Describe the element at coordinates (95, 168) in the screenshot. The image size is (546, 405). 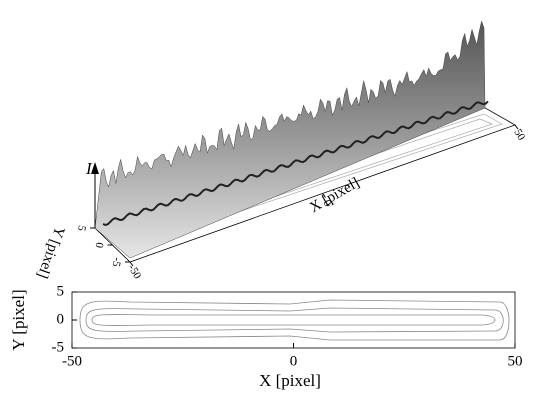
I see `z-arrow` at that location.